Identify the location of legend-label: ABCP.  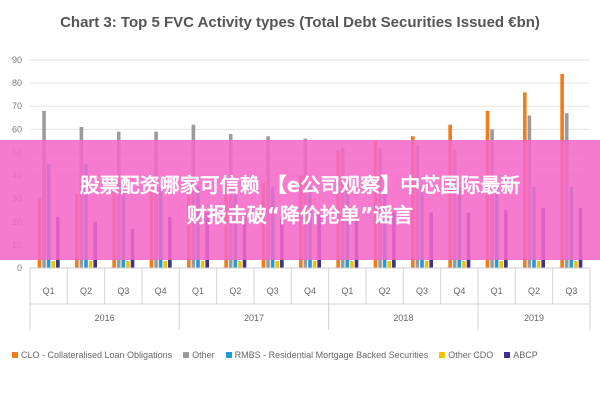
(525, 355).